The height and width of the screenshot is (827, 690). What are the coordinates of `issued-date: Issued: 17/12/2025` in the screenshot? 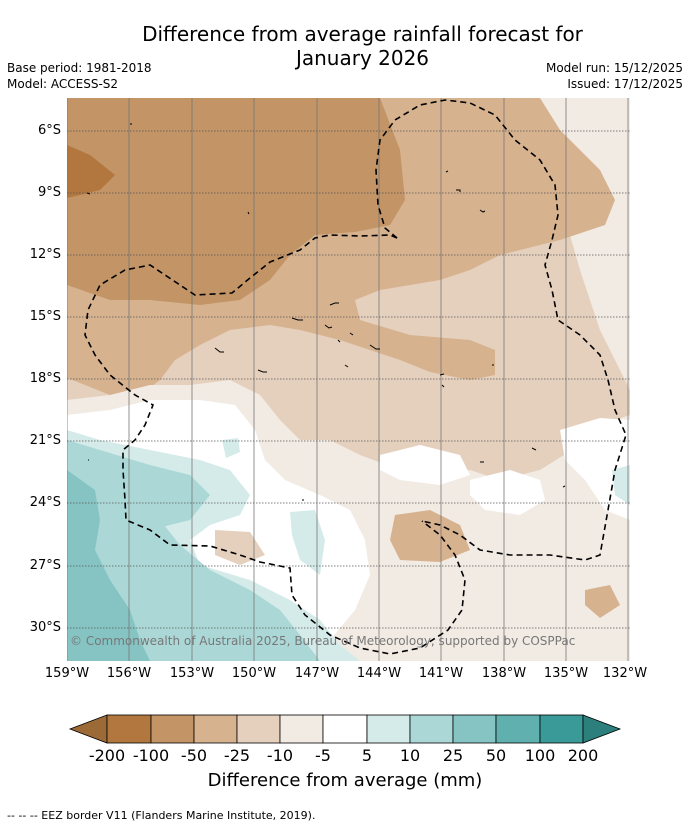 It's located at (625, 84).